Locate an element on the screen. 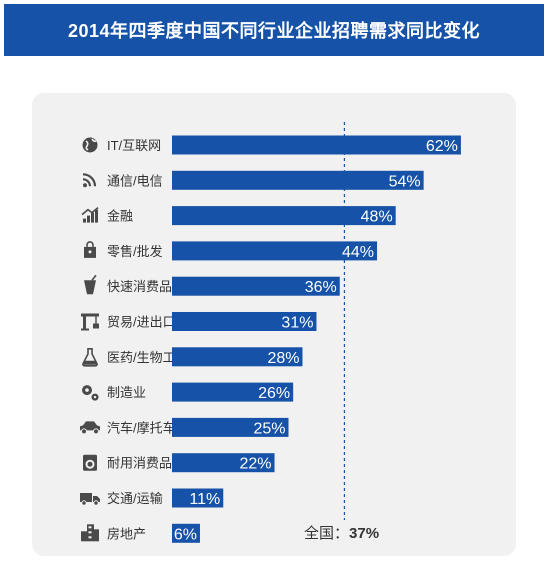 This screenshot has width=550, height=576. car-icon is located at coordinates (90, 428).